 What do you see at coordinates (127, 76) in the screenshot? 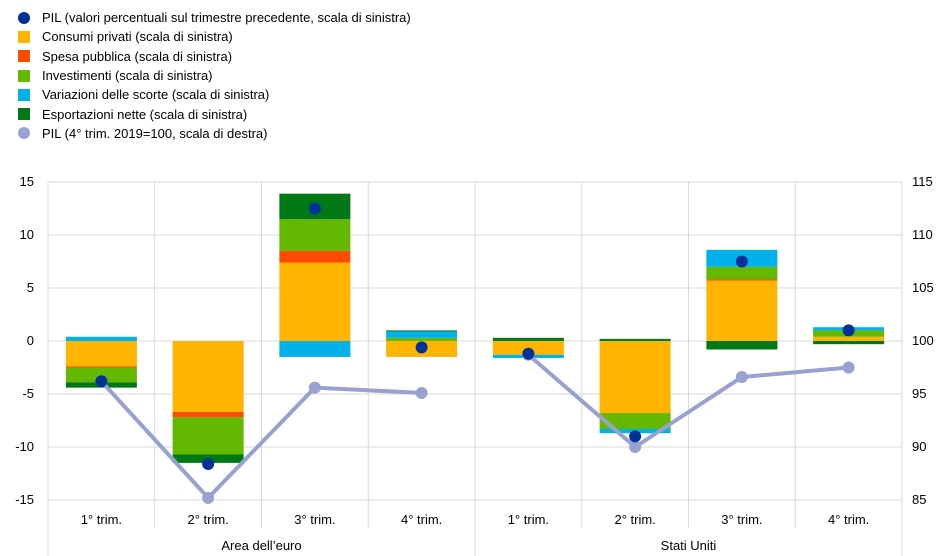
I see `legend-label-investment: Investimenti (scala di sinistra)` at bounding box center [127, 76].